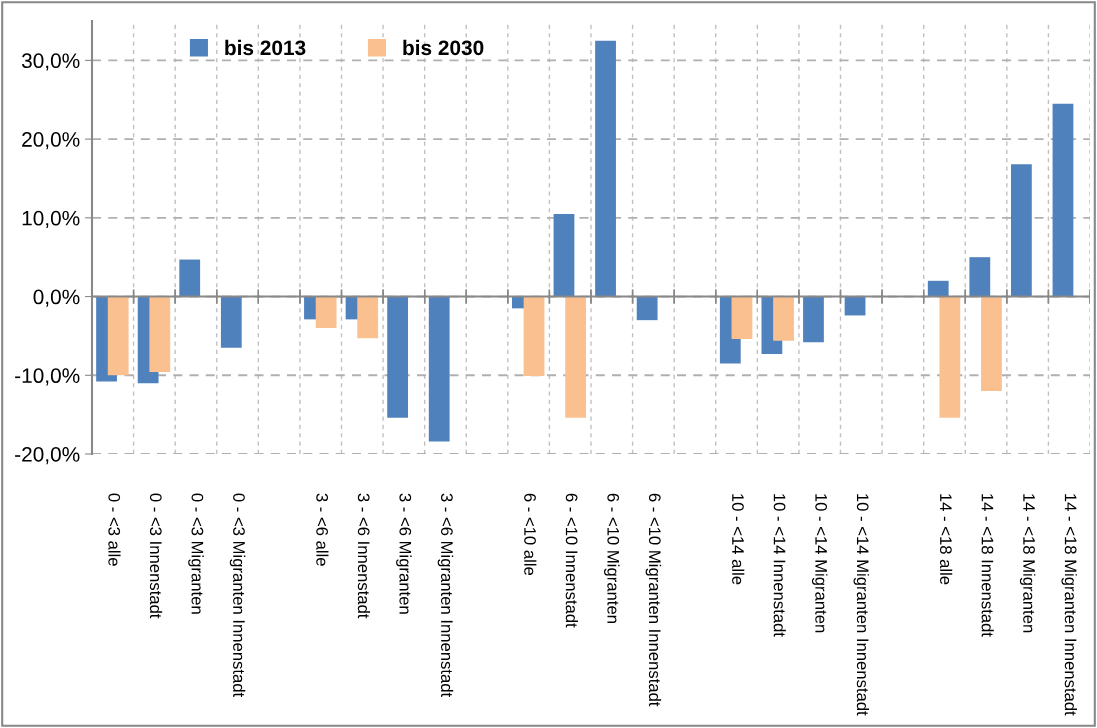  What do you see at coordinates (946, 539) in the screenshot?
I see `x-tick-label: 14 - <18 alle` at bounding box center [946, 539].